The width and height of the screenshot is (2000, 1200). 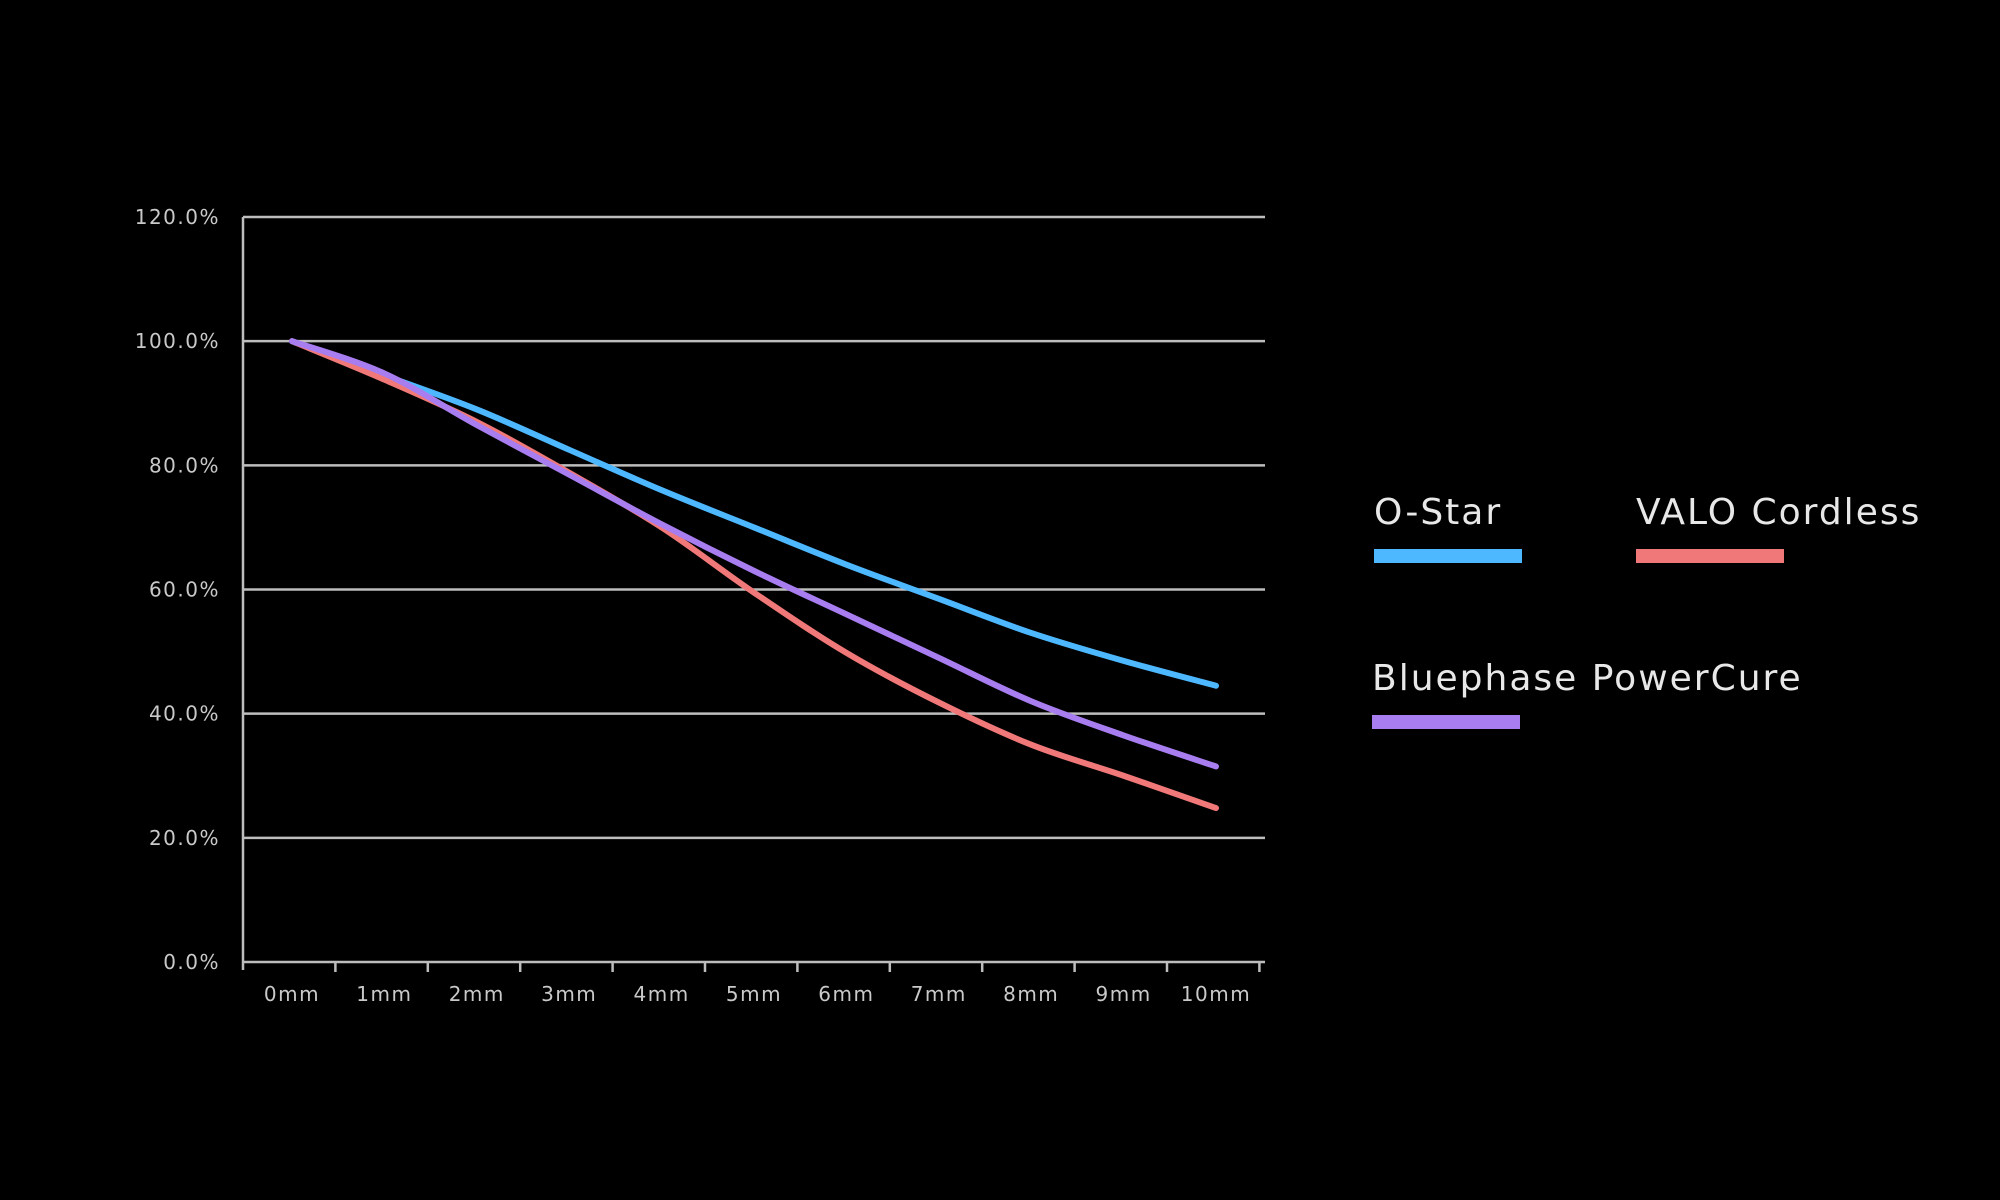 I want to click on y-tick-label: 20.0%, so click(x=184, y=838).